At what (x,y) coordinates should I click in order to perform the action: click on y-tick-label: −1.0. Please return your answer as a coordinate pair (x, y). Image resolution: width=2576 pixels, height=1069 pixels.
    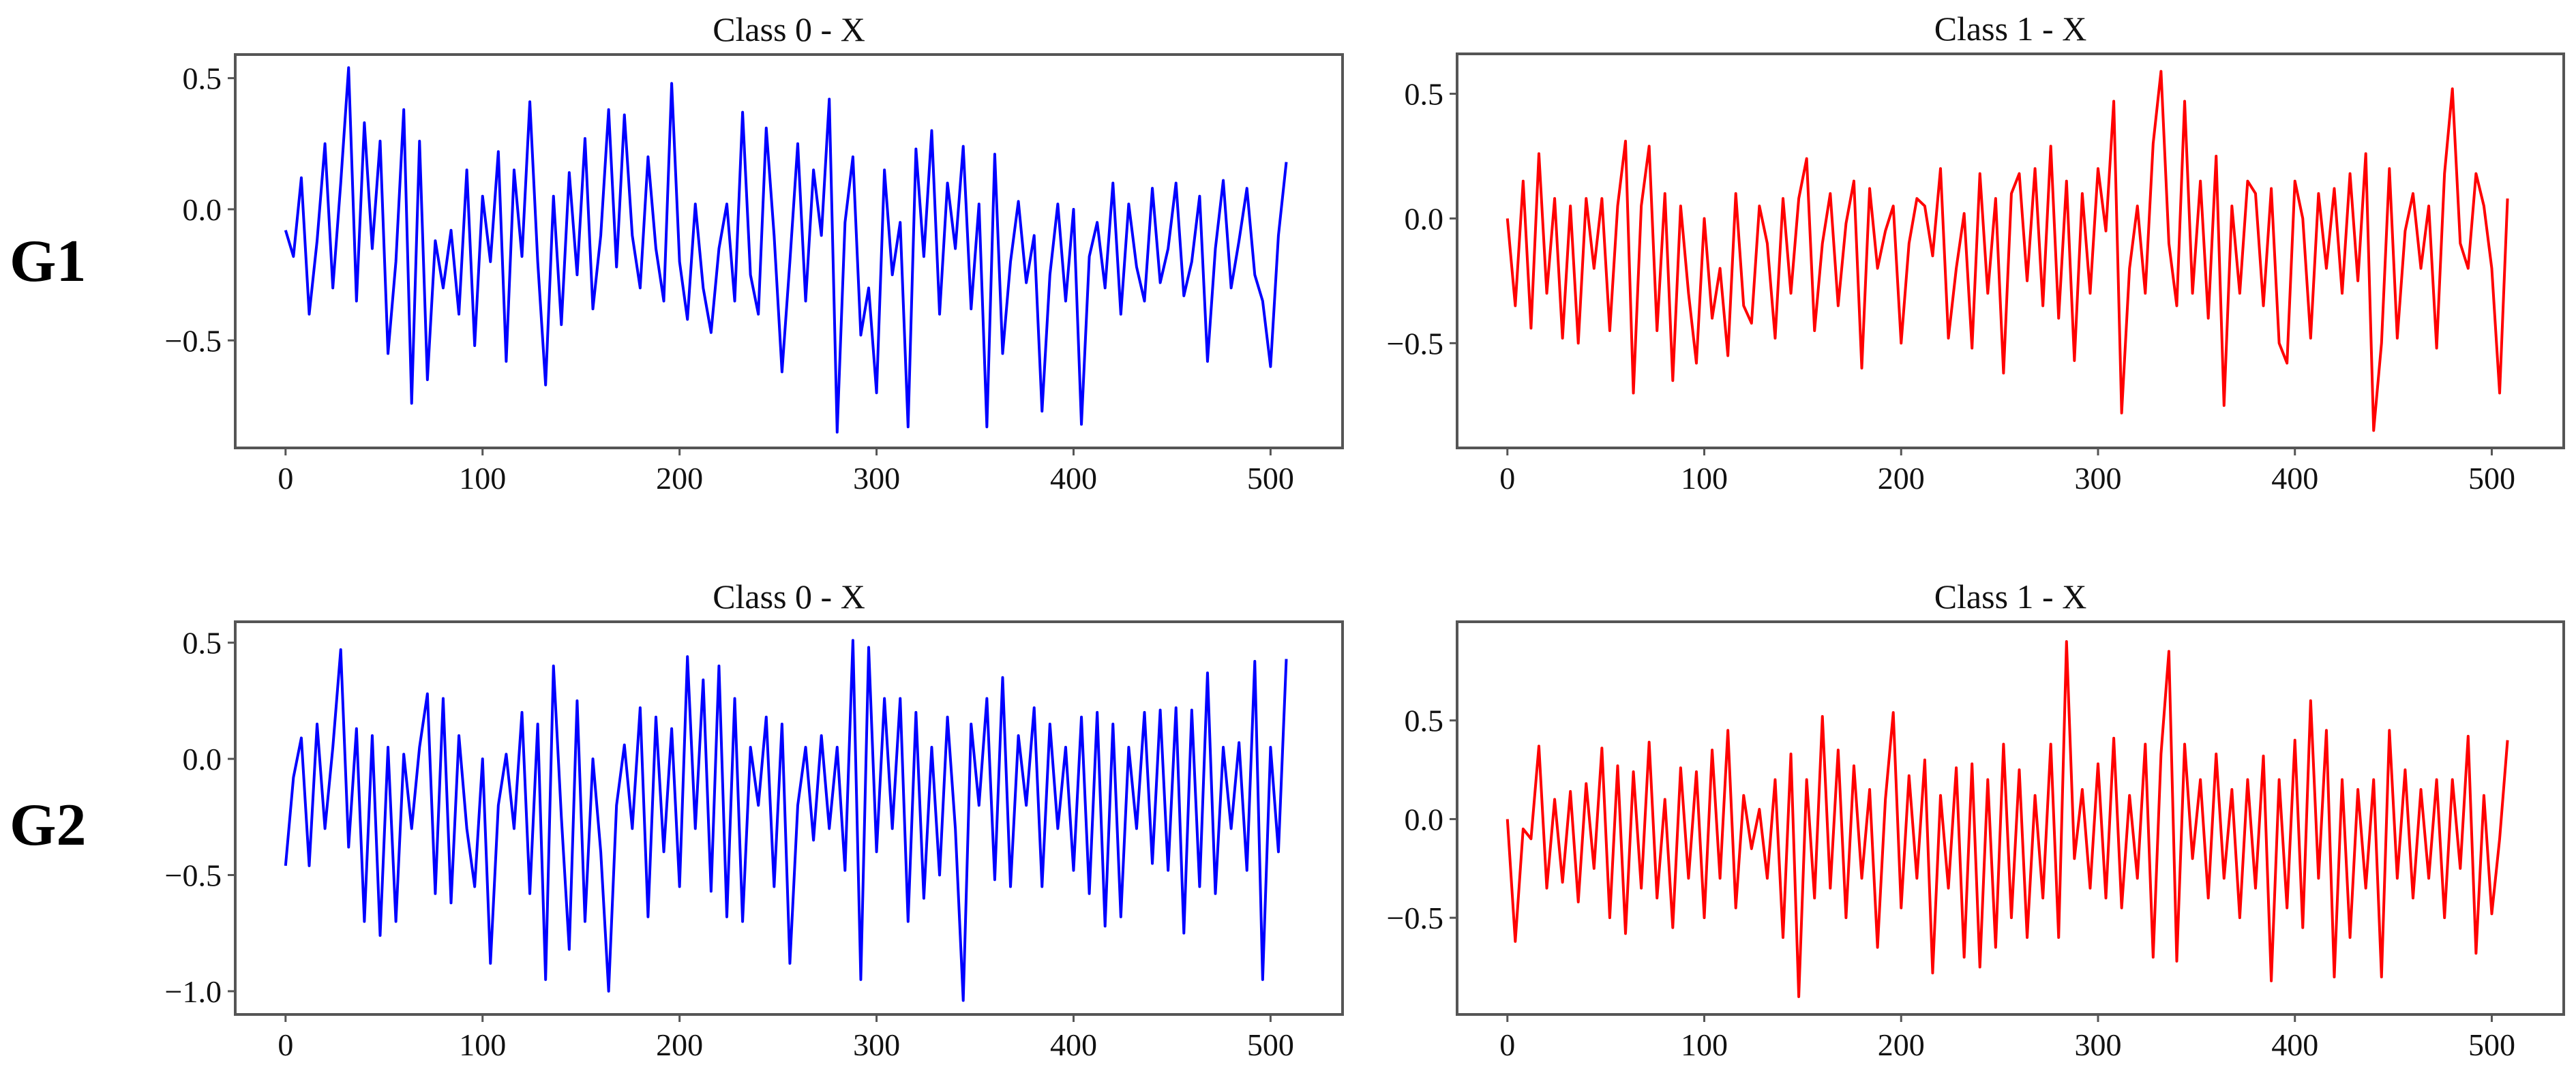
    Looking at the image, I should click on (193, 991).